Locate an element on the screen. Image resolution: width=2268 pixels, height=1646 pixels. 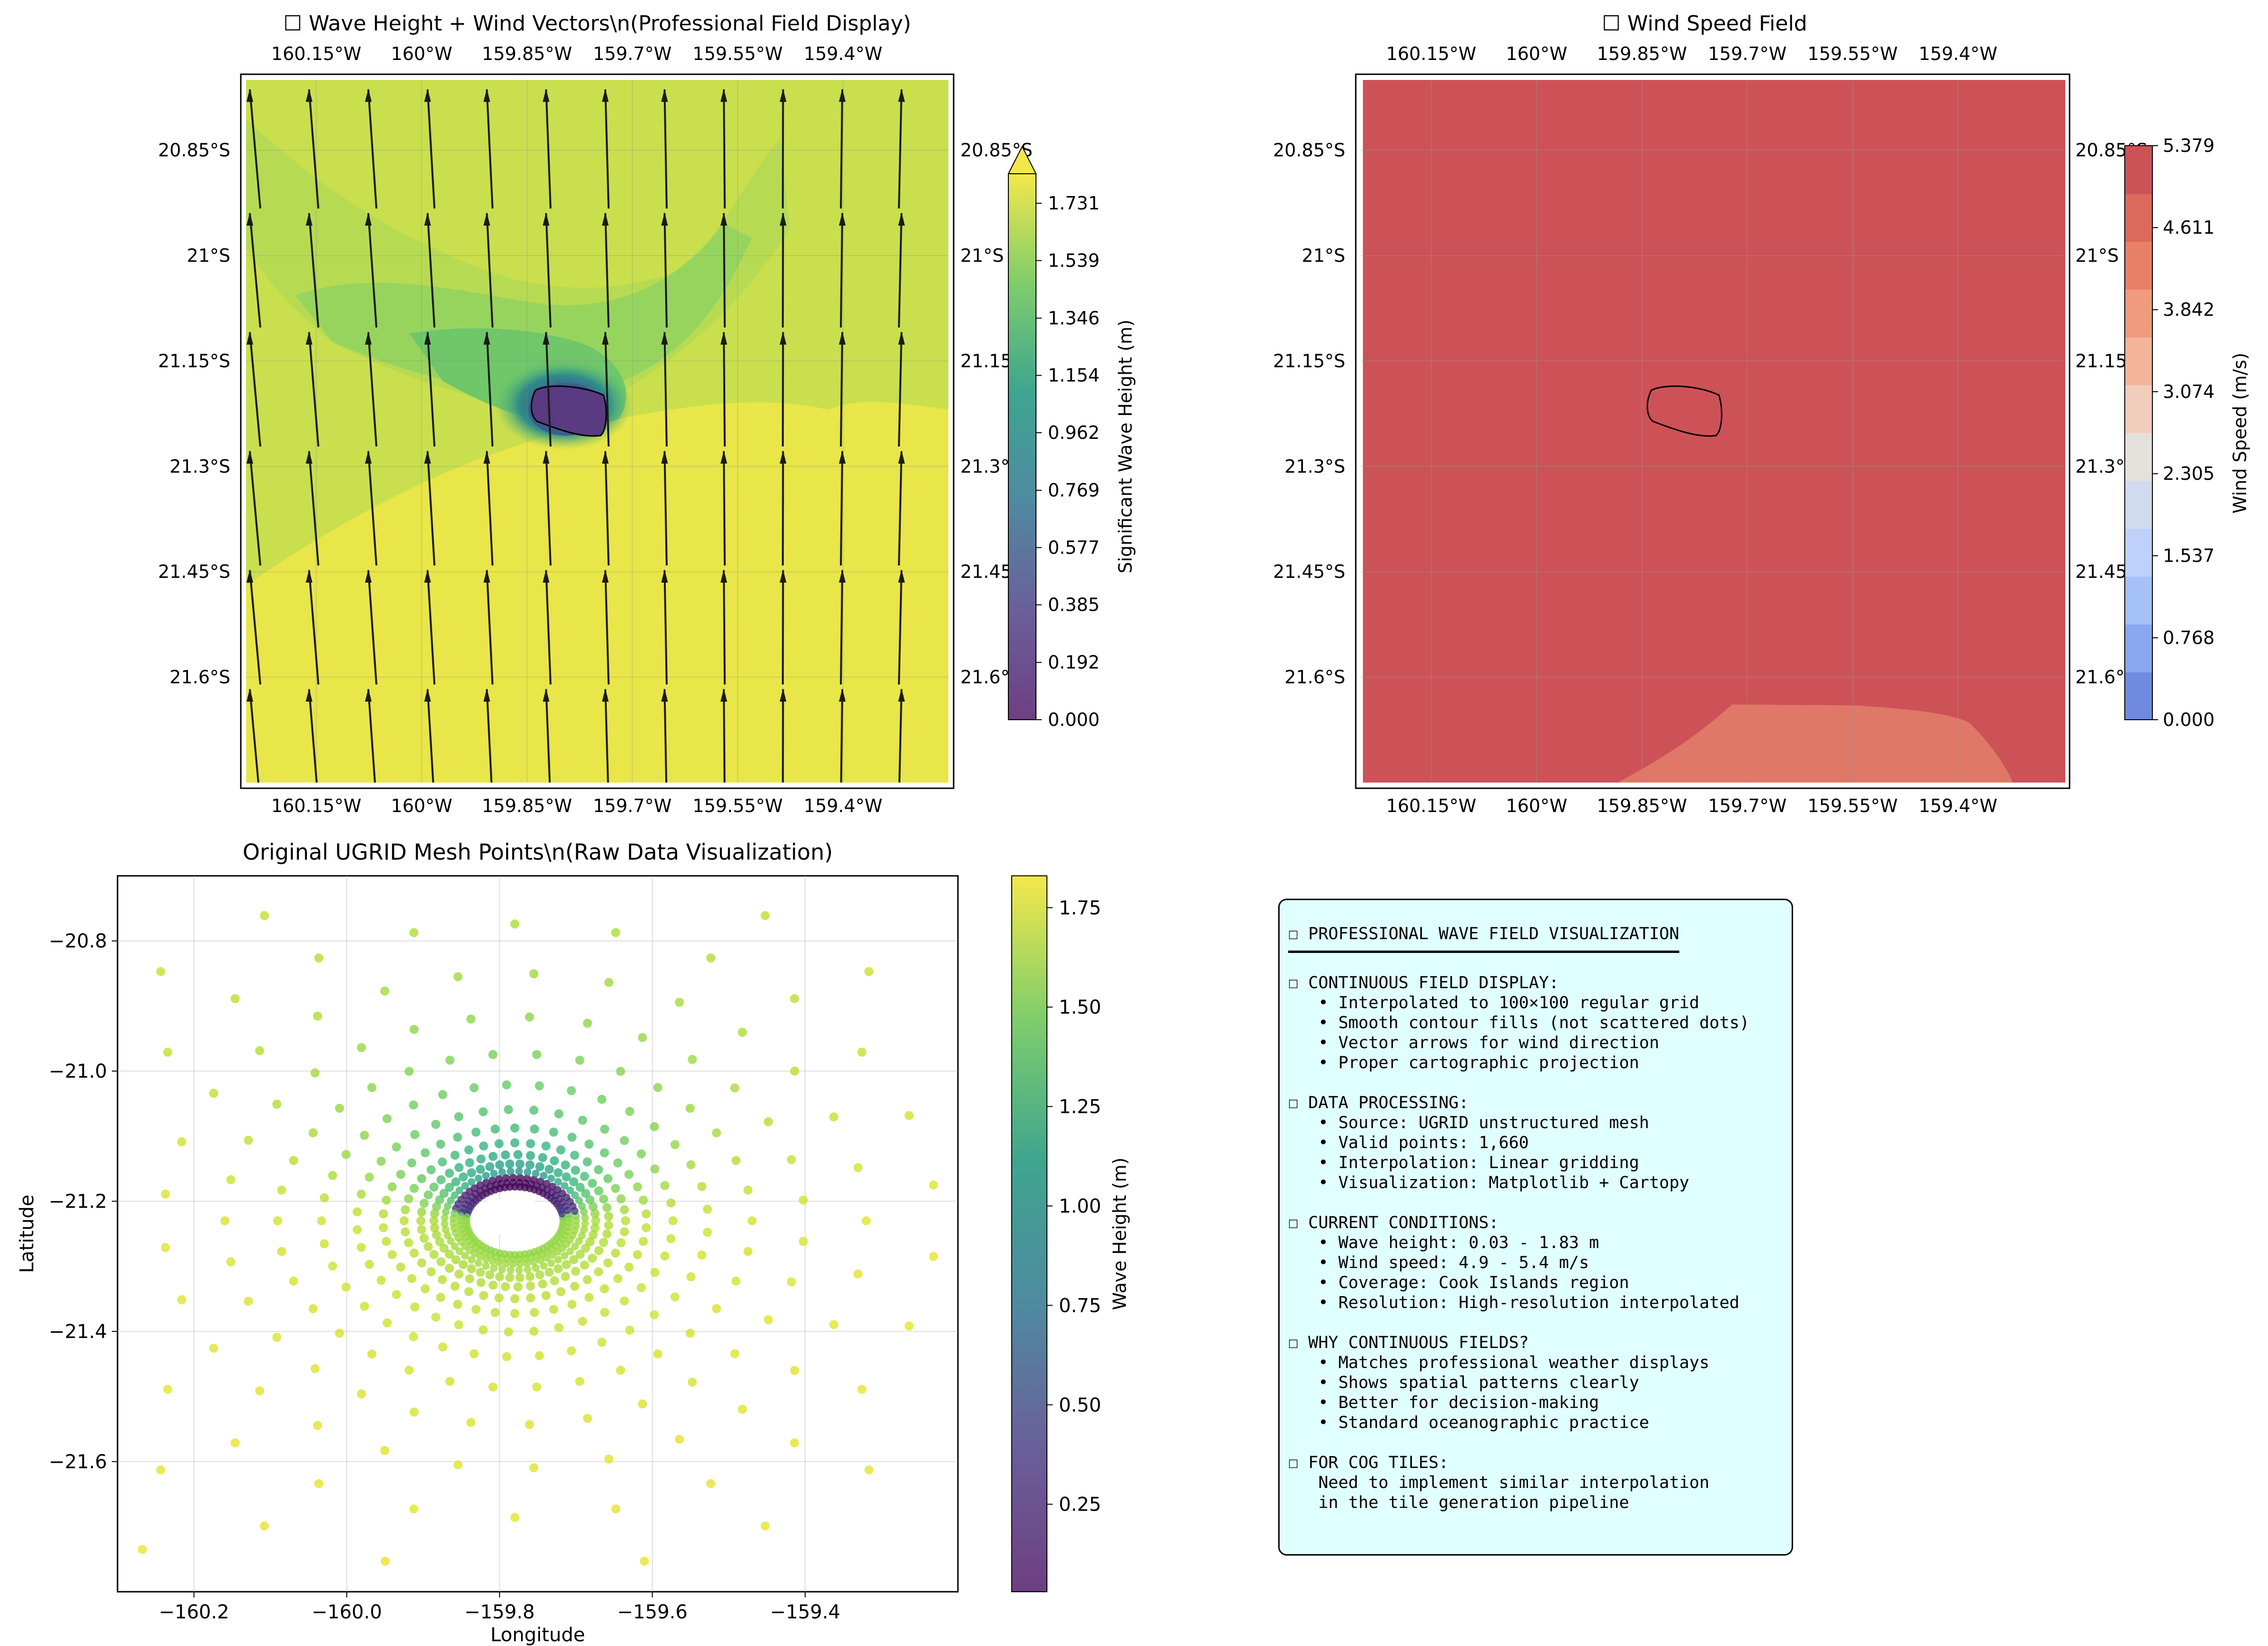
wind-speed-low-patch is located at coordinates (1815, 744).